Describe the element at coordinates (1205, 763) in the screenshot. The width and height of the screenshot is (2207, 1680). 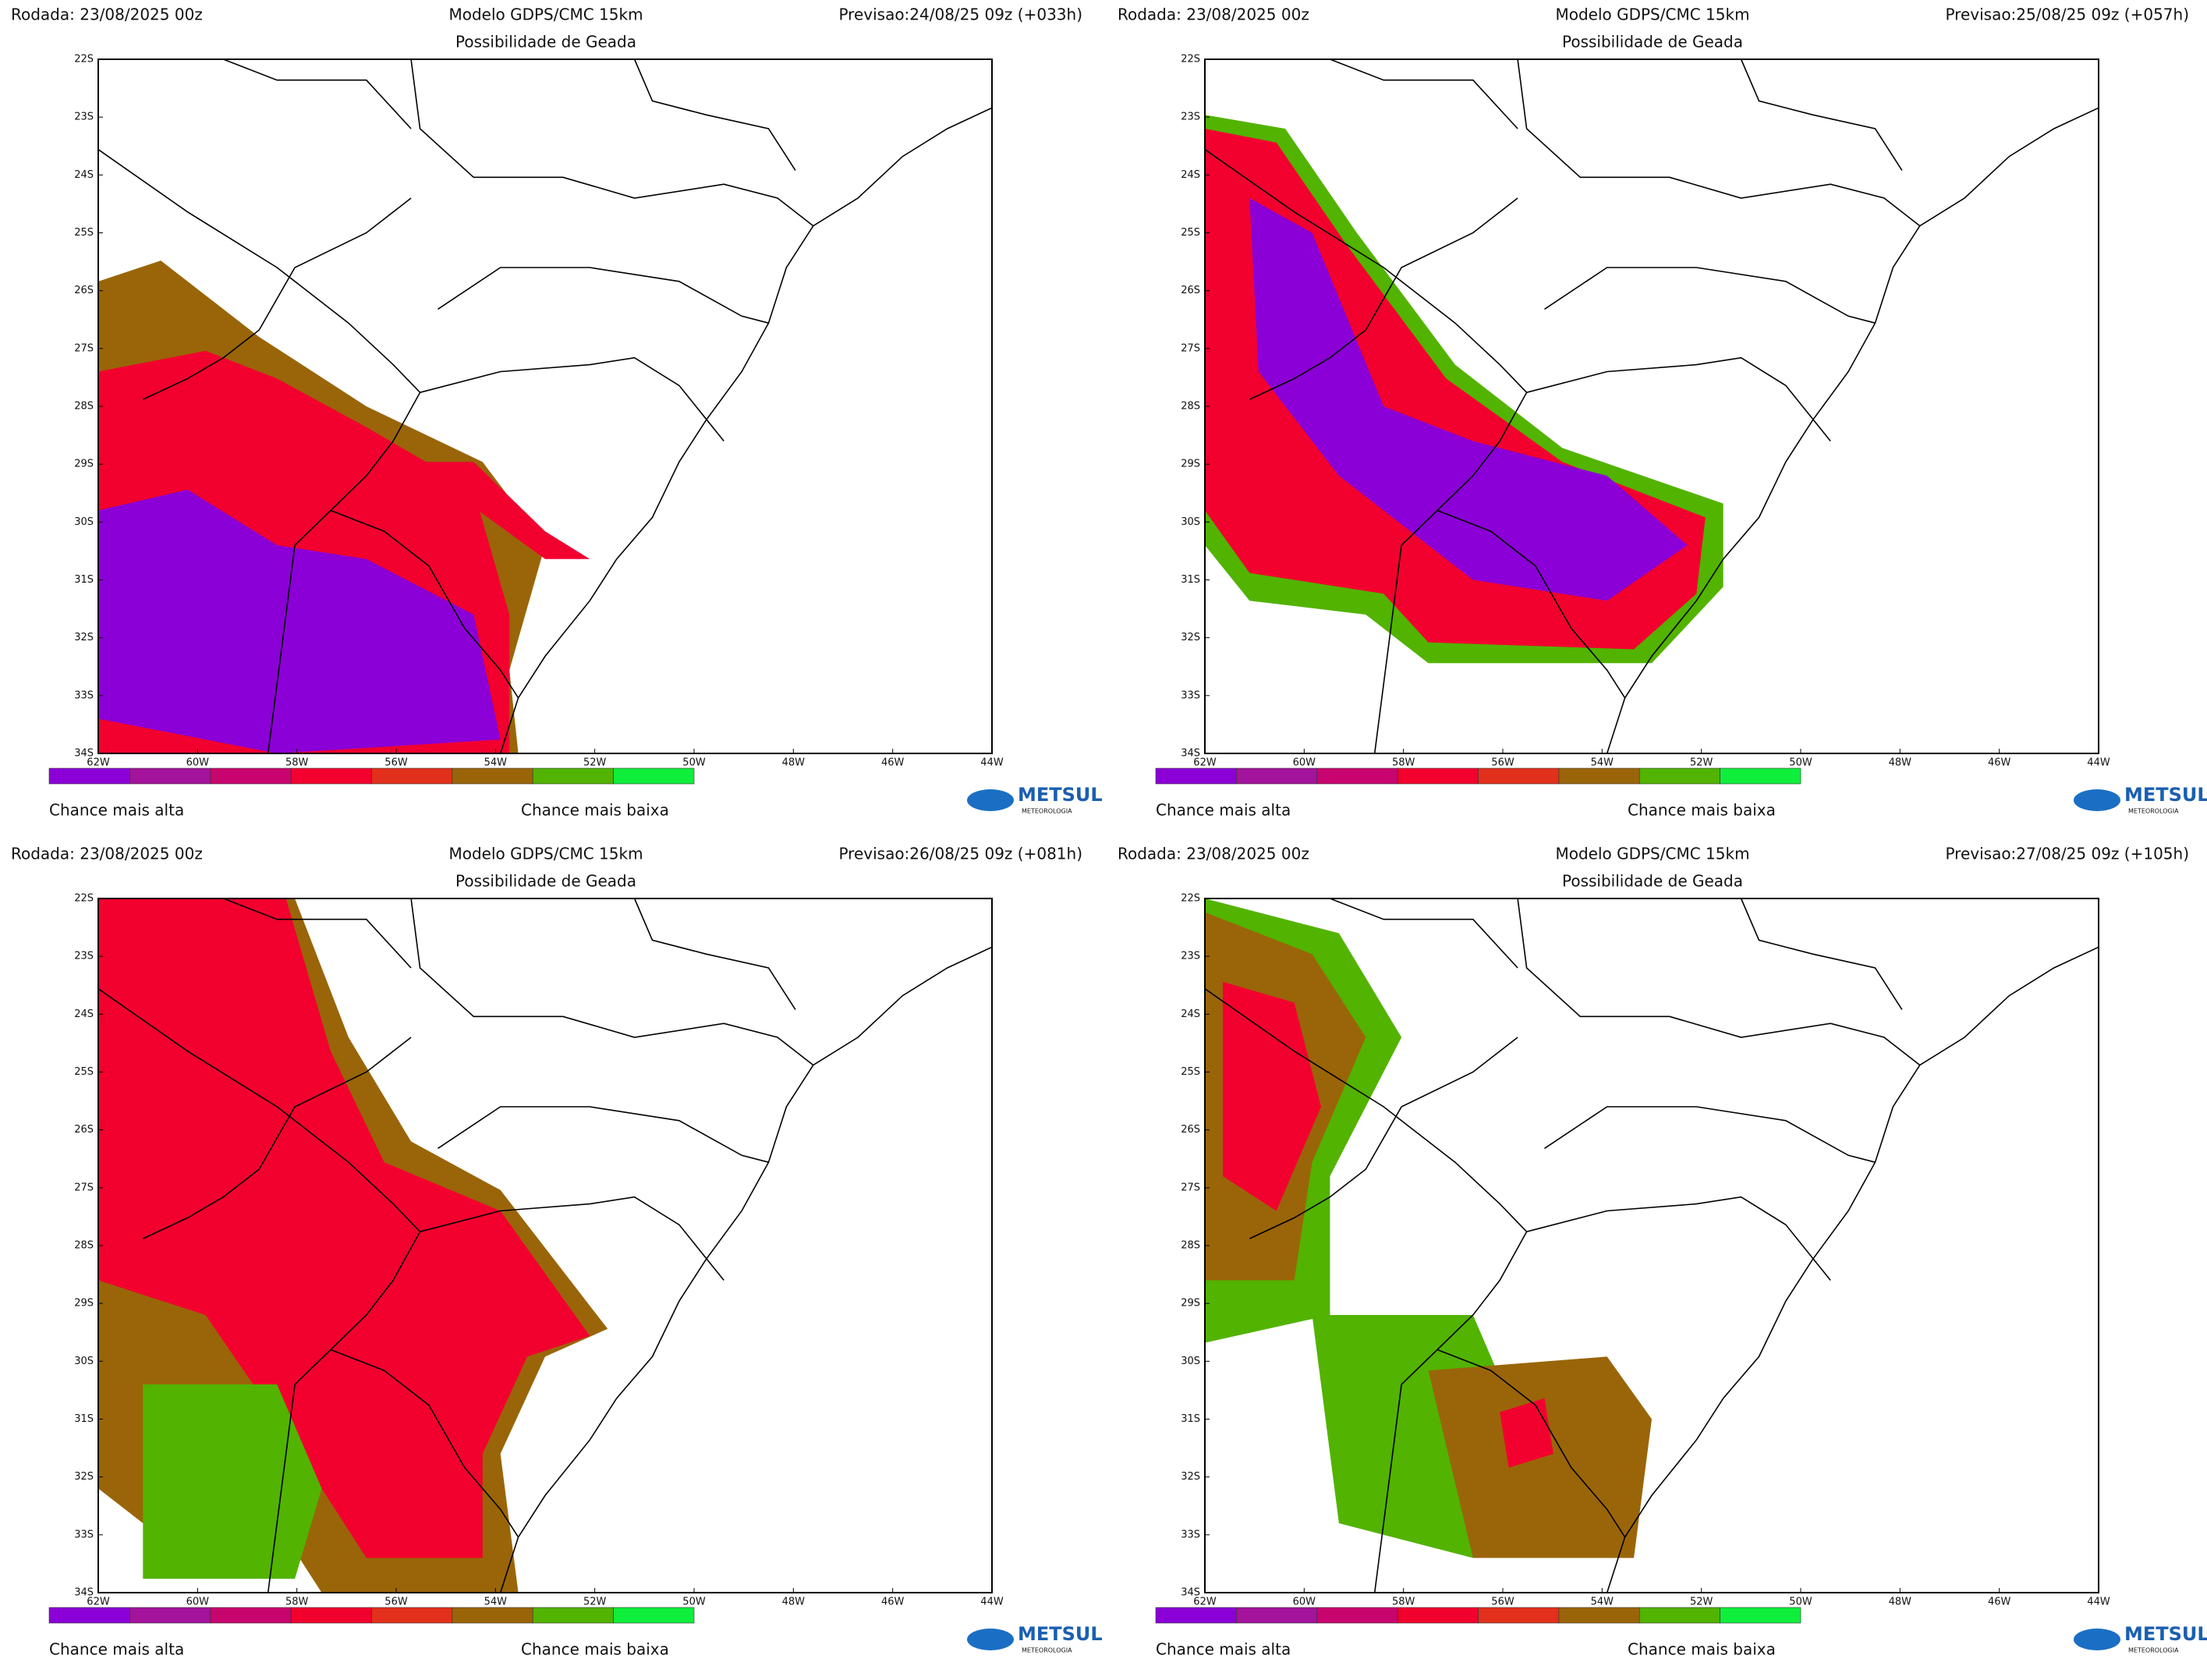
I see `lon-label: 62W` at that location.